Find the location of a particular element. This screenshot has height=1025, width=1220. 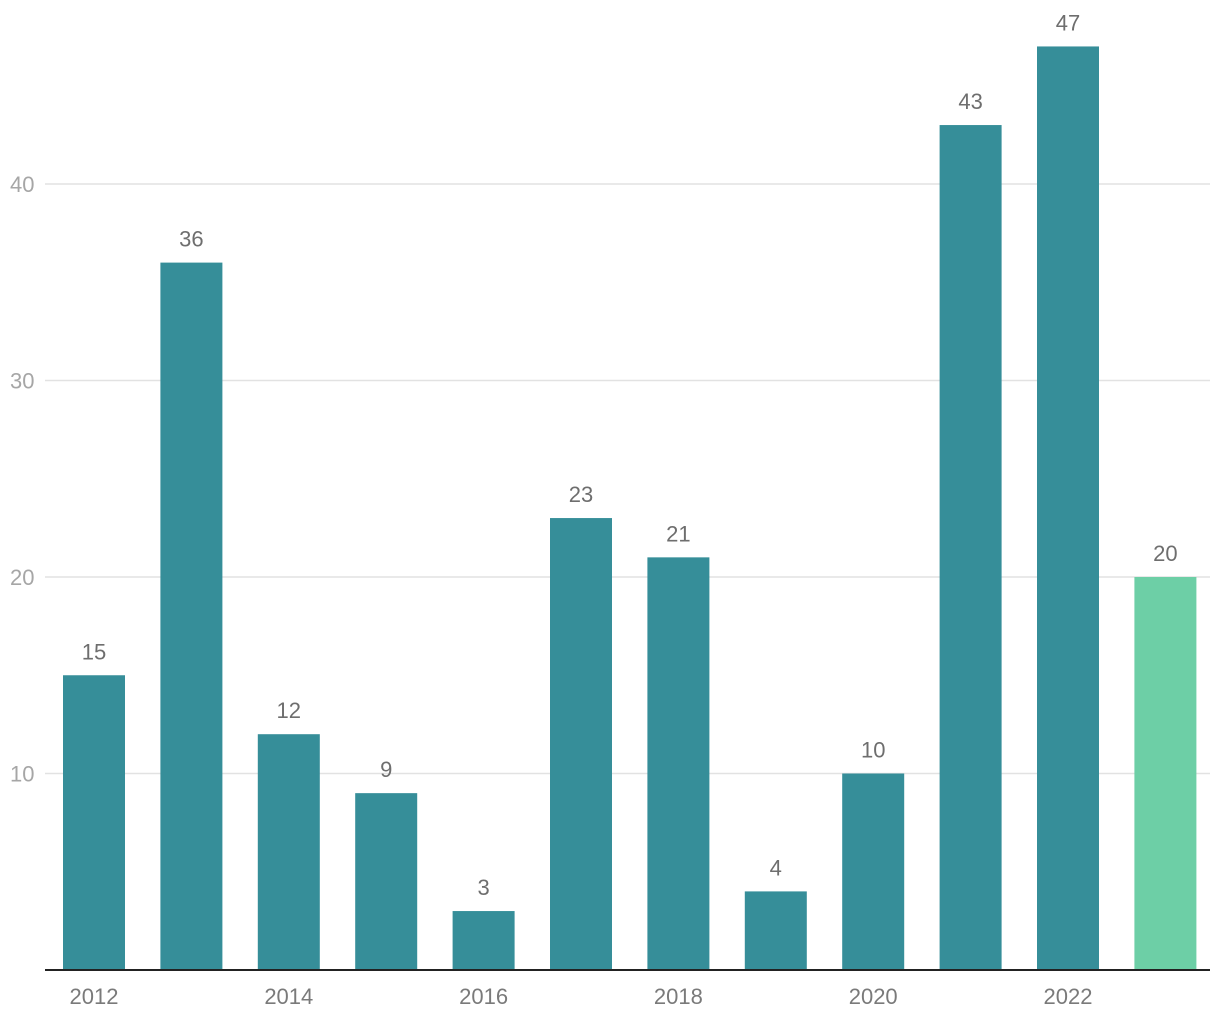

y-tick-label: 40 is located at coordinates (22, 184).